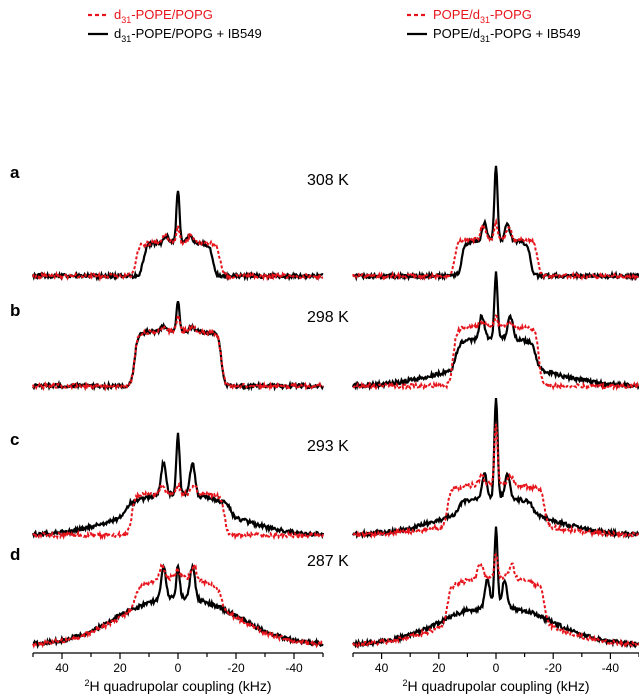 This screenshot has height=695, width=639. What do you see at coordinates (328, 446) in the screenshot?
I see `temperature-label-c: 293 K` at bounding box center [328, 446].